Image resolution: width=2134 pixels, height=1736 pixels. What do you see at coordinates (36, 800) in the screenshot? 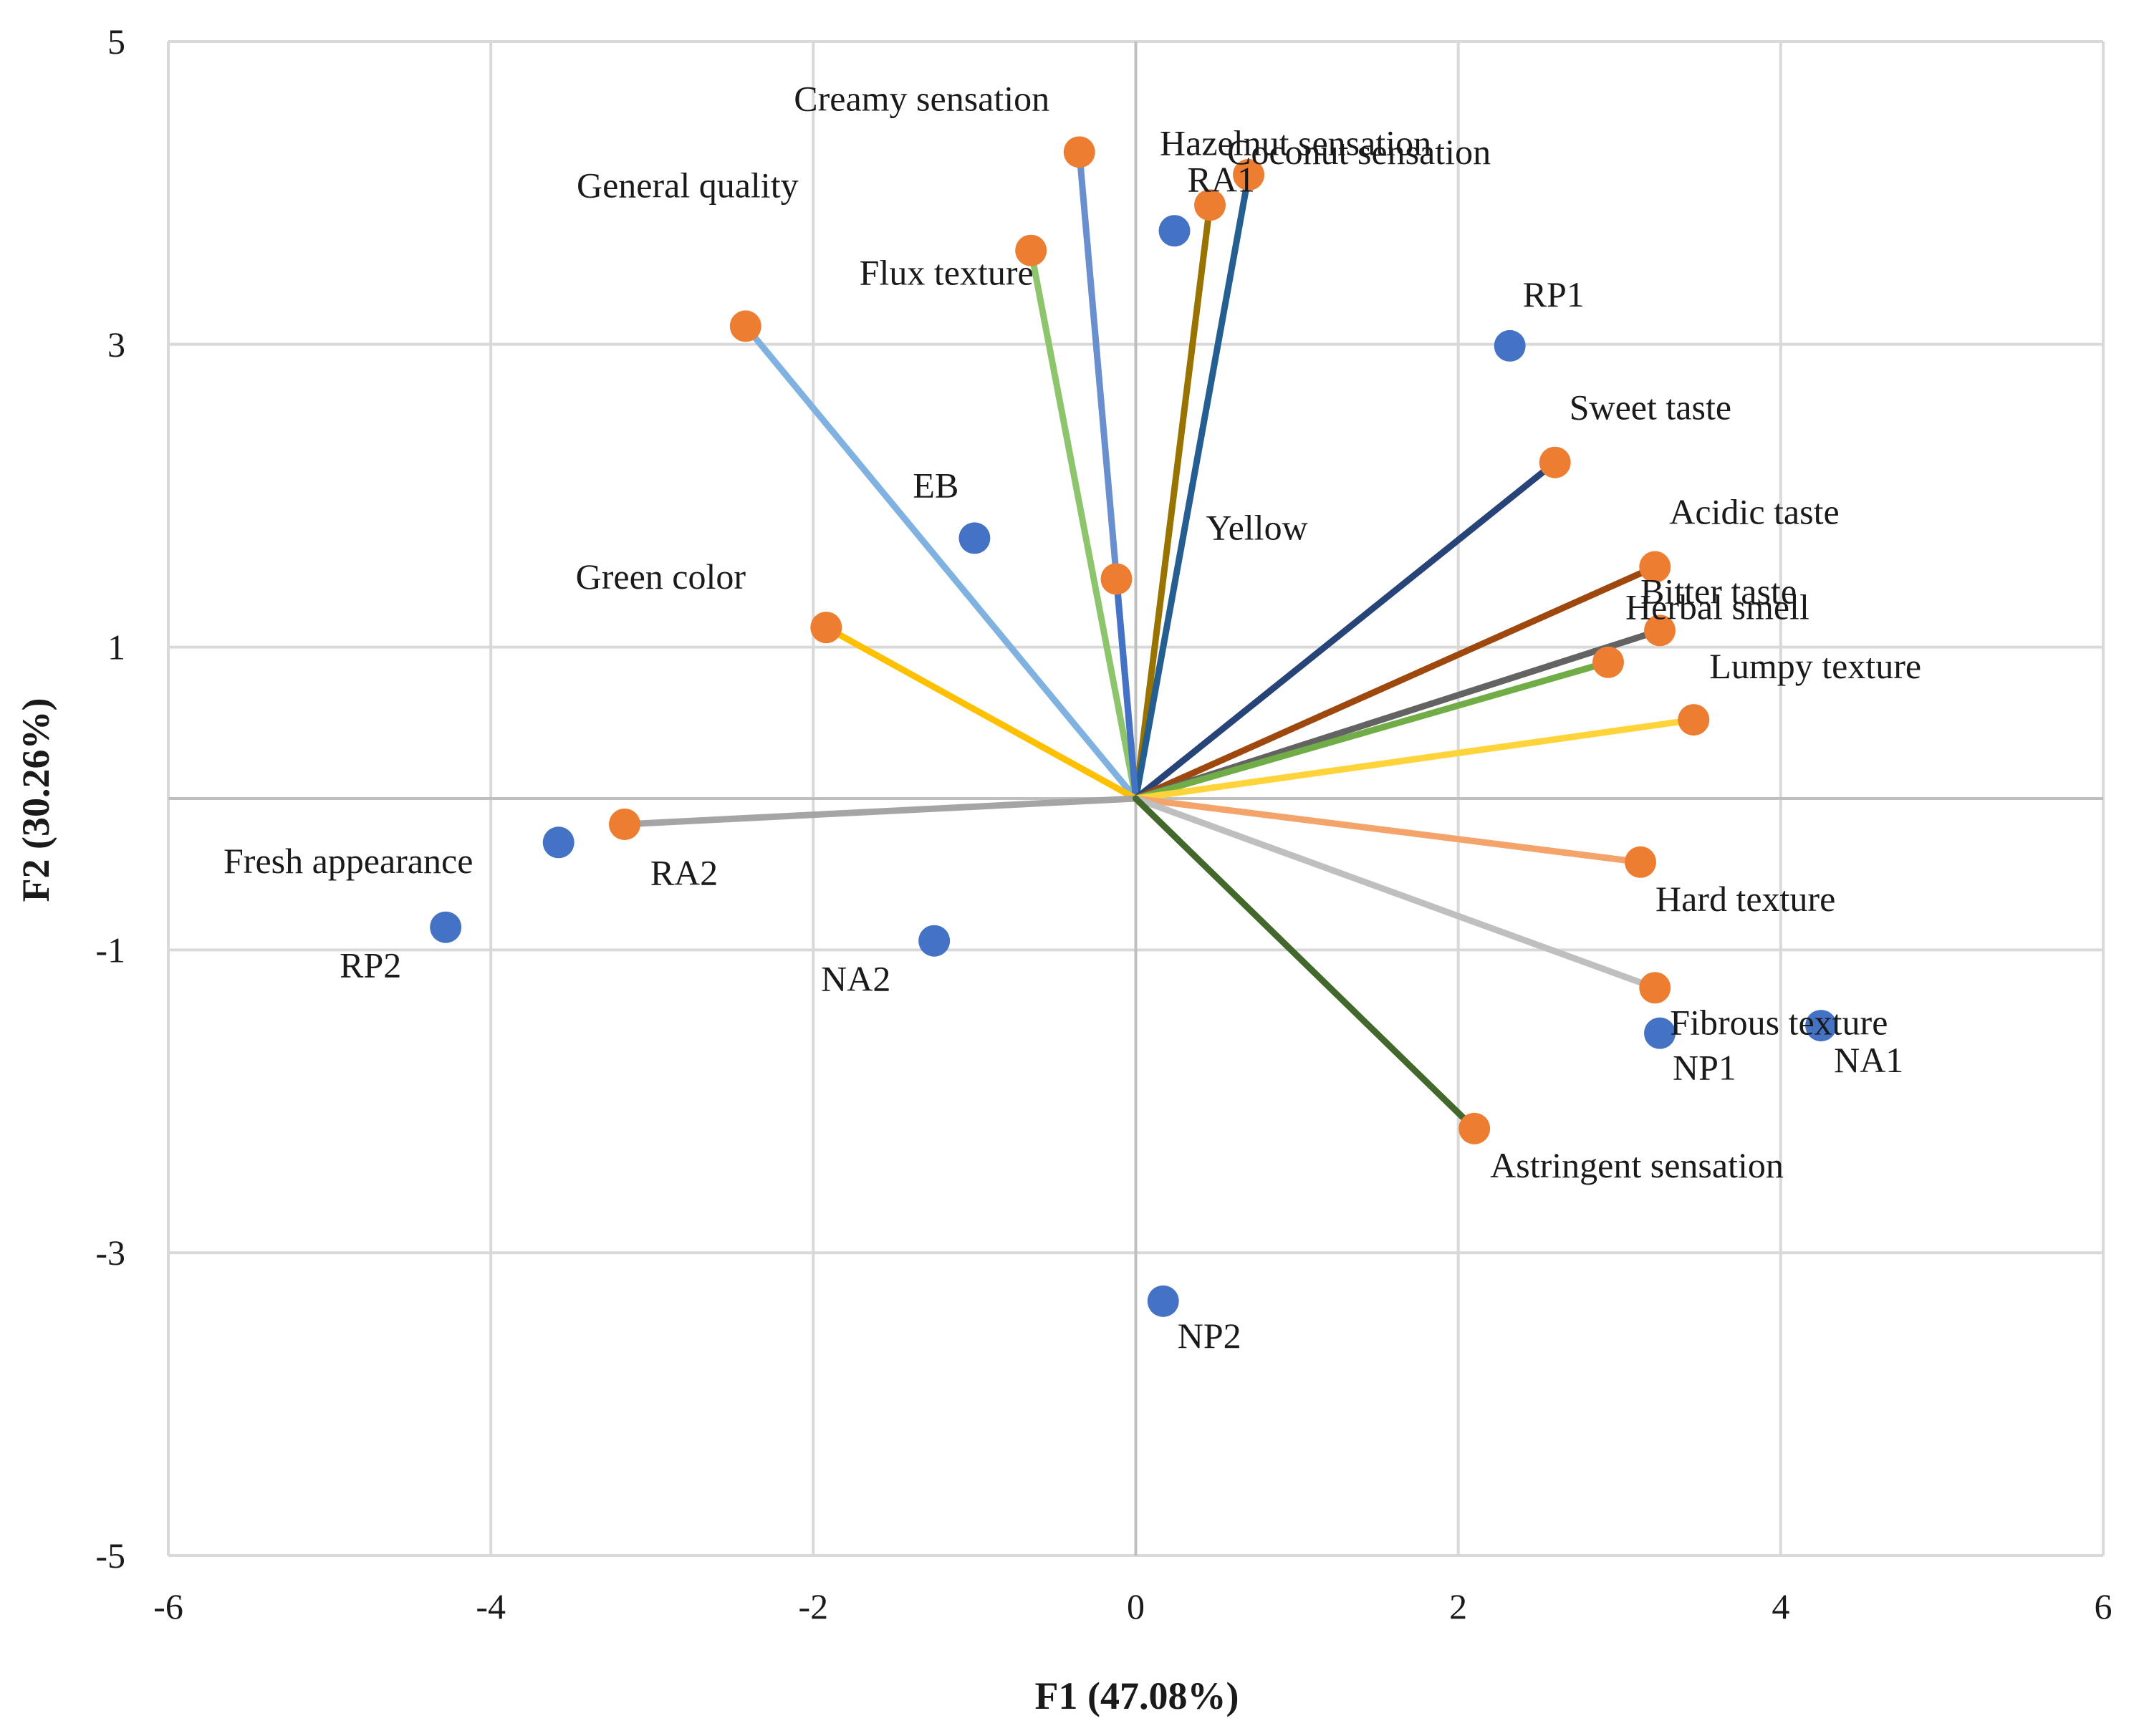
I see `y-axis-title: F2 (30.26%)` at bounding box center [36, 800].